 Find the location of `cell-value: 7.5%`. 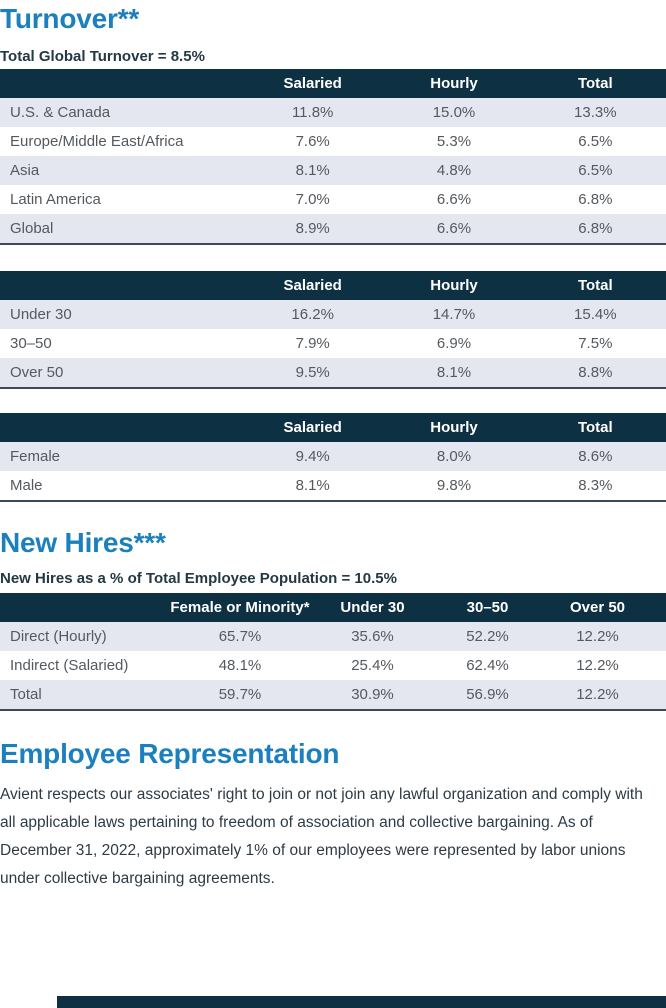

cell-value: 7.5% is located at coordinates (595, 343).